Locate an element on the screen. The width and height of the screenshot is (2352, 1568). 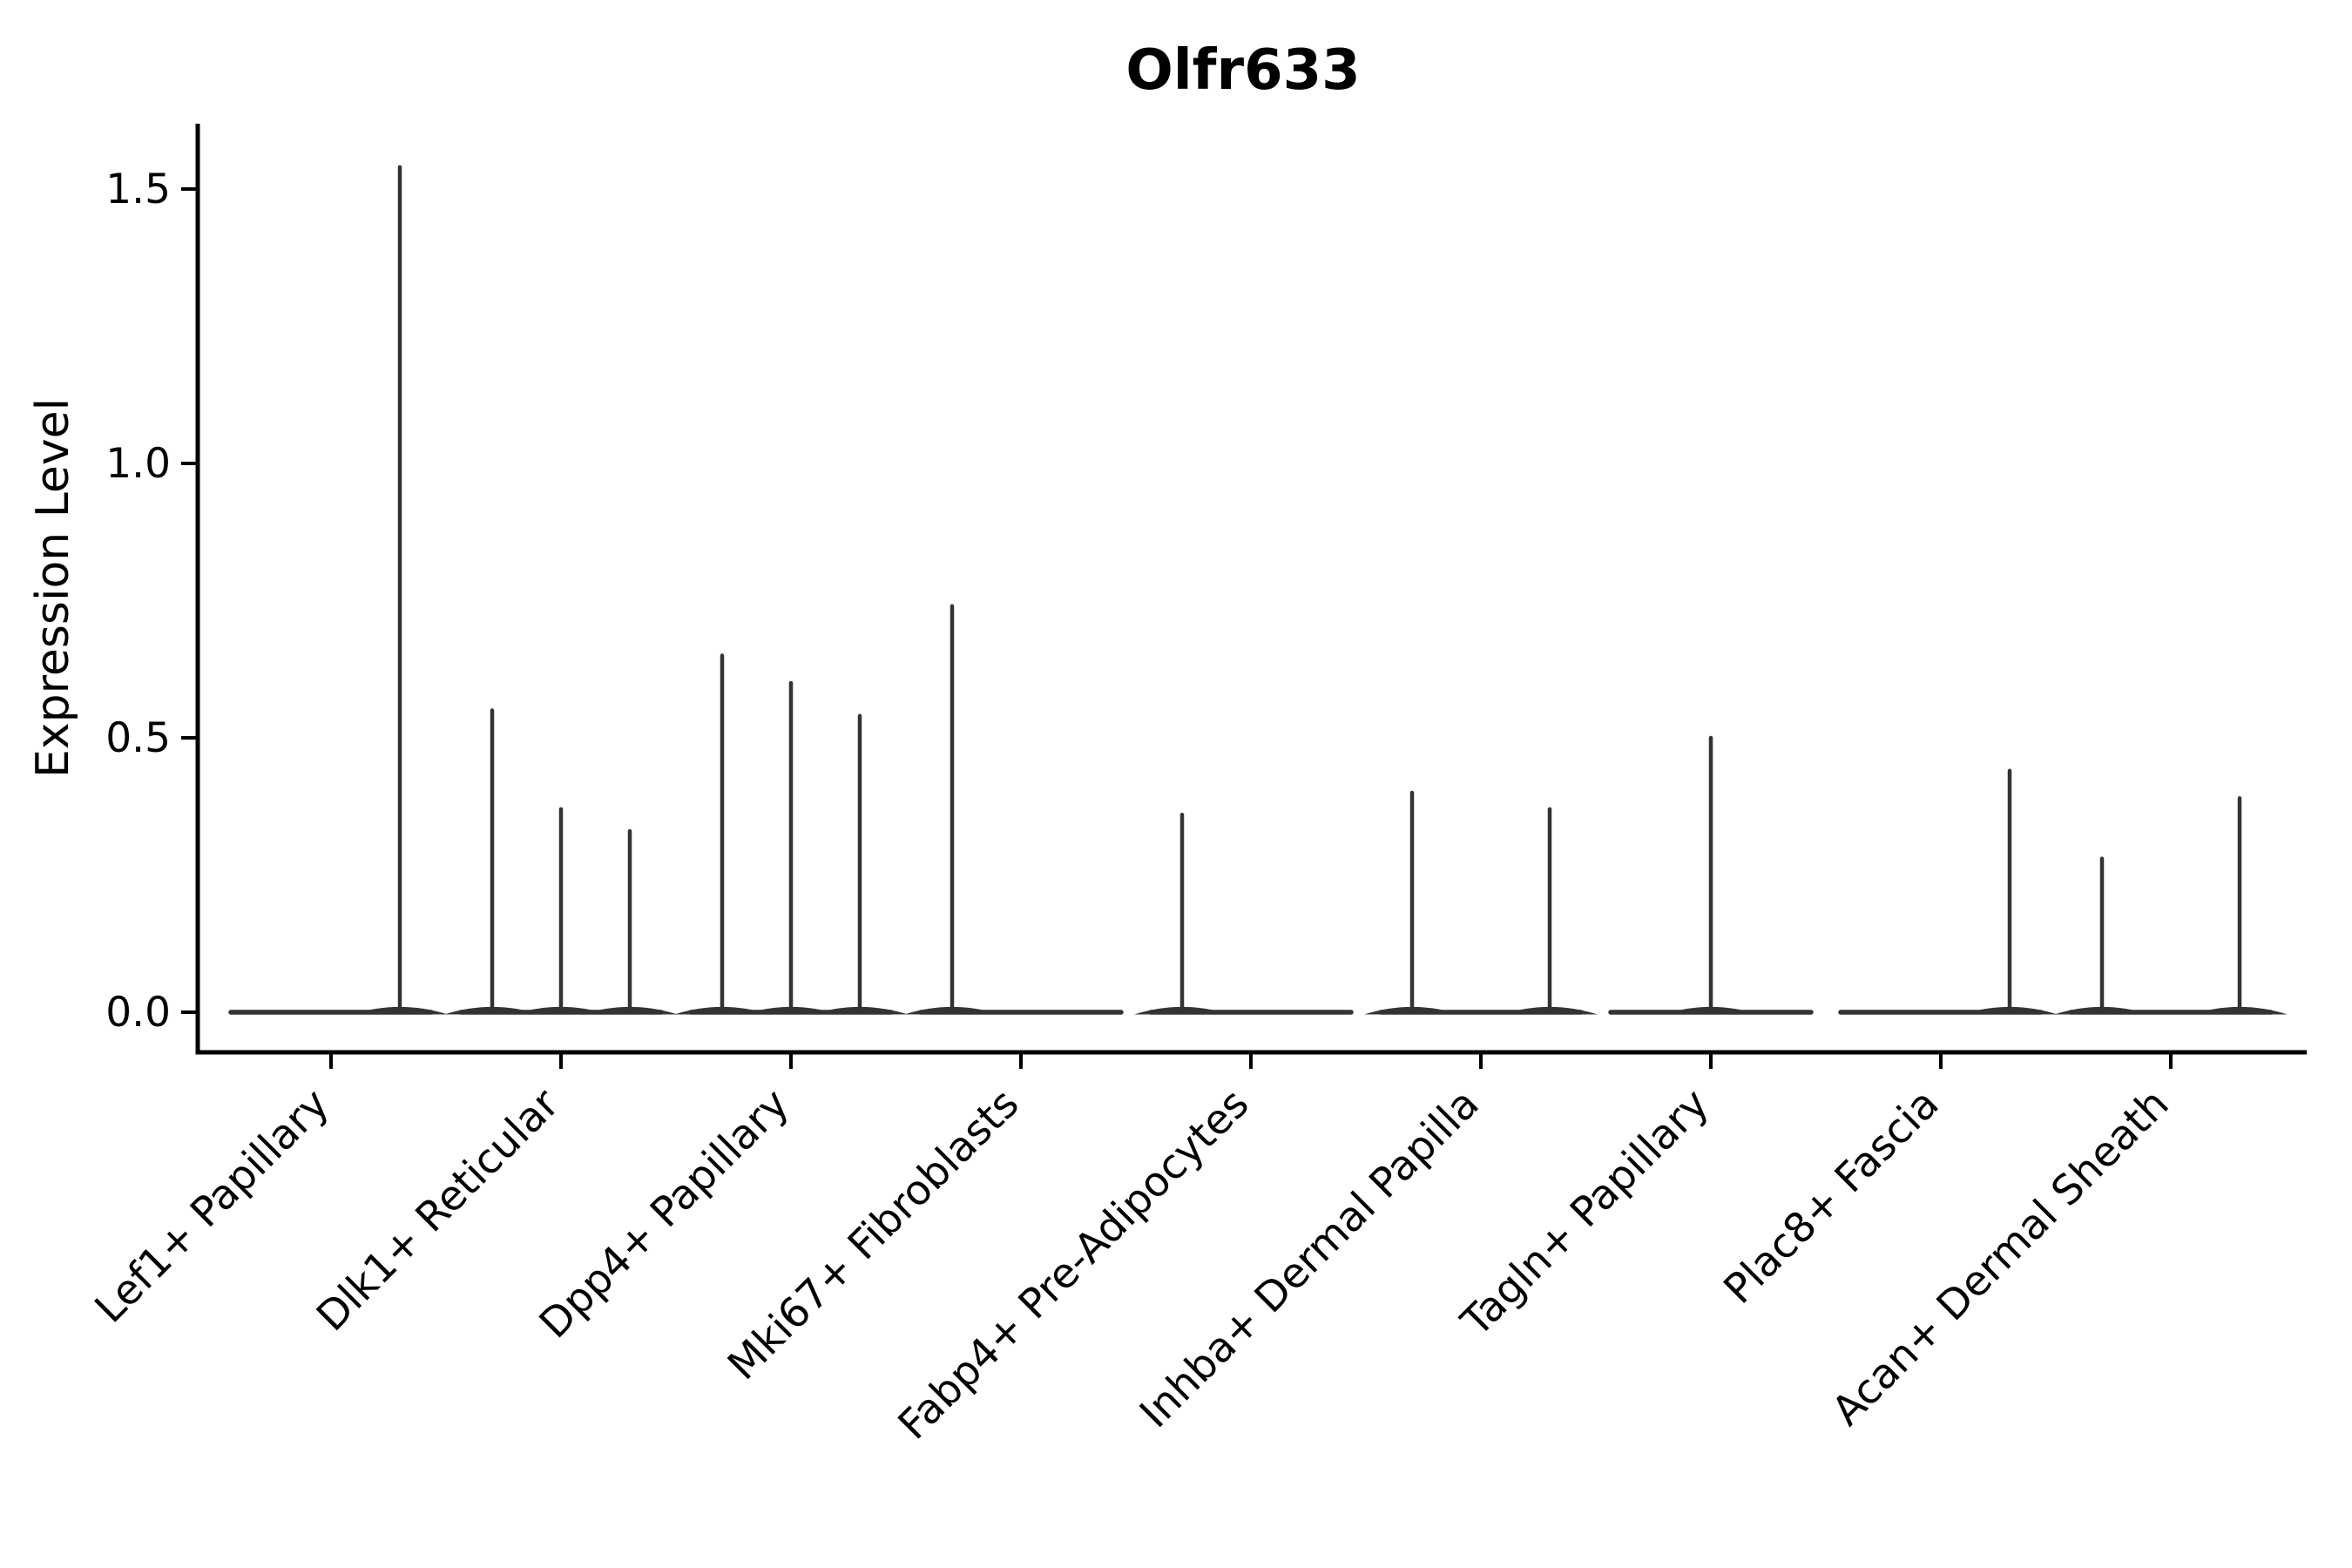
y-tick-label: 0.5 is located at coordinates (138, 738).